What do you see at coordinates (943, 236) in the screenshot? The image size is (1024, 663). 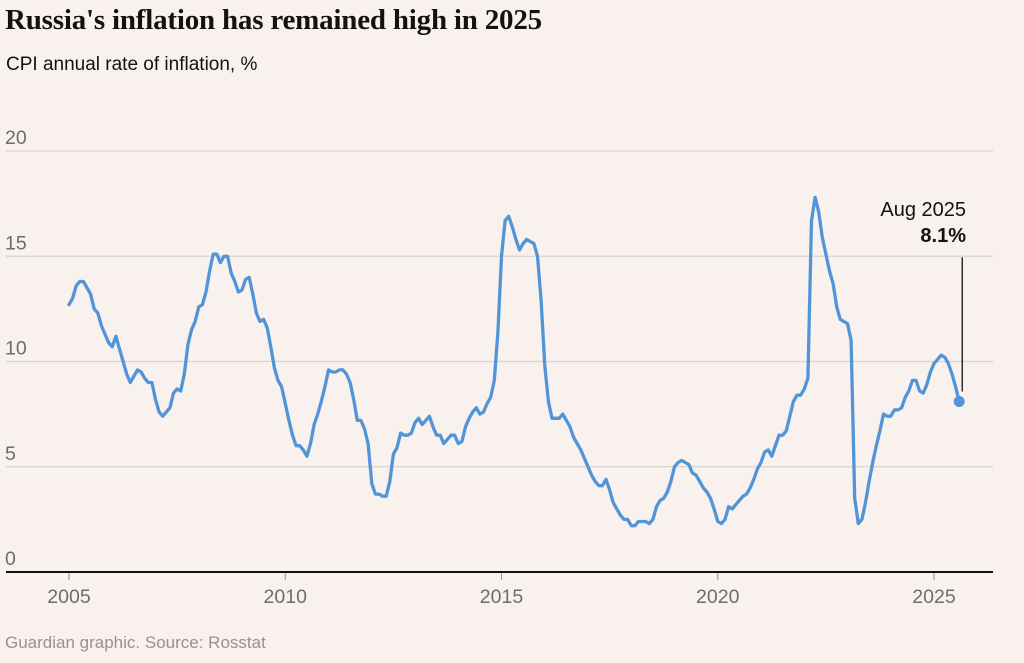 I see `annotation-value-label: 8.1%` at bounding box center [943, 236].